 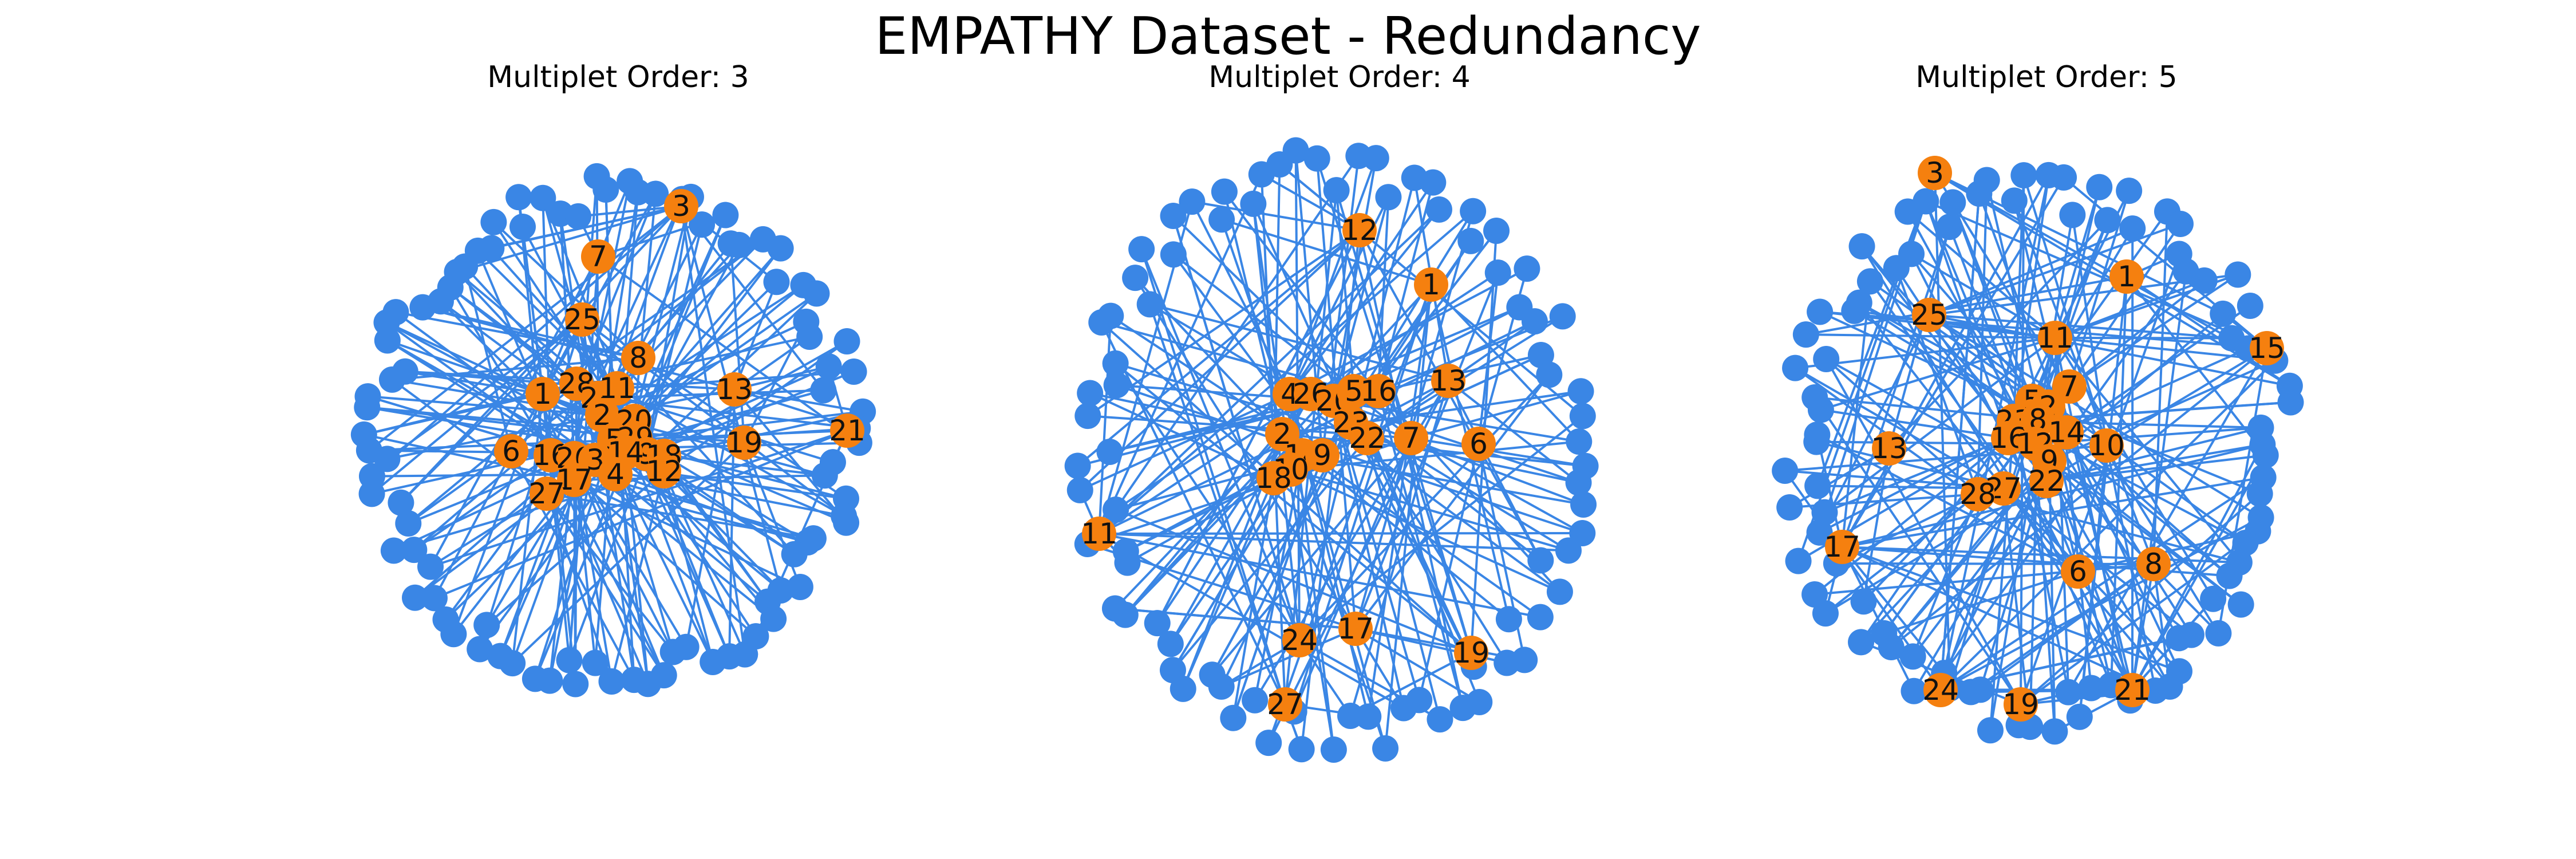 I want to click on labeled-node-11: 11, so click(x=617, y=388).